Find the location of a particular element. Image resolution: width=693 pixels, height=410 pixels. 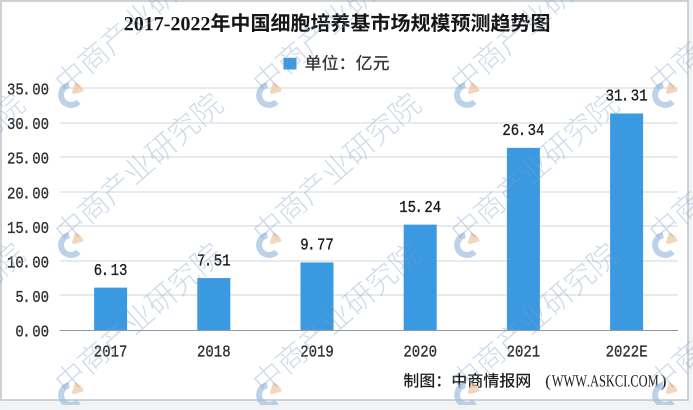

svg-text: 2021 is located at coordinates (524, 352).